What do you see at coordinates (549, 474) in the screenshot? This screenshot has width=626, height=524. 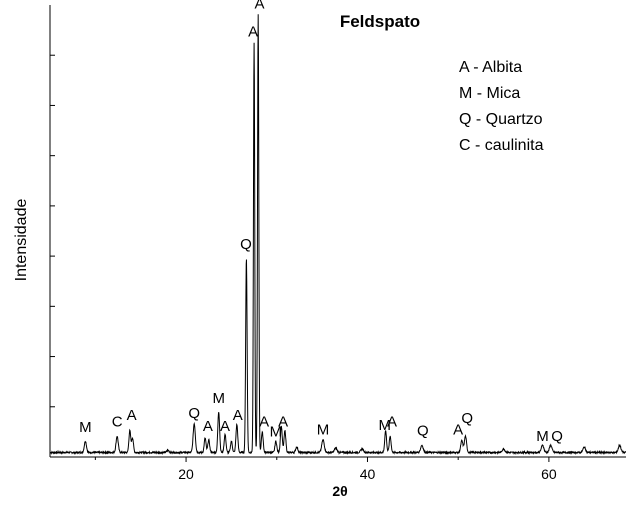 I see `x-tick-label: 60` at bounding box center [549, 474].